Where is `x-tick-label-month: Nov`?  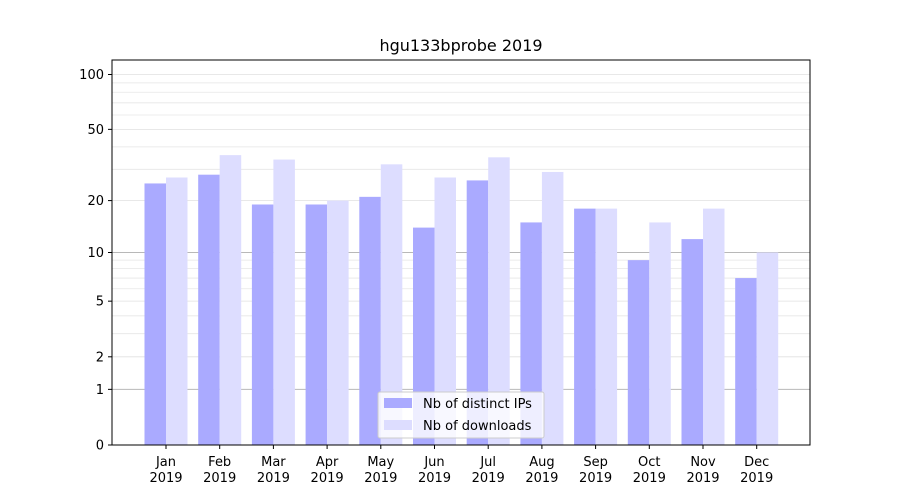
x-tick-label-month: Nov is located at coordinates (703, 462).